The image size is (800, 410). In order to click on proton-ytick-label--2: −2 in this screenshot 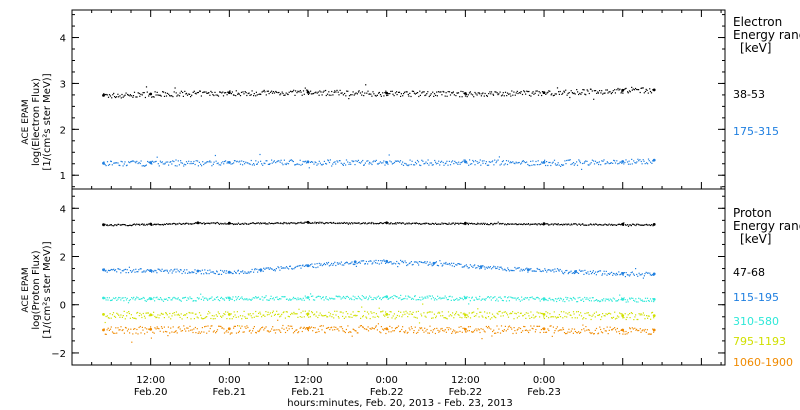, I will do `click(58, 354)`.